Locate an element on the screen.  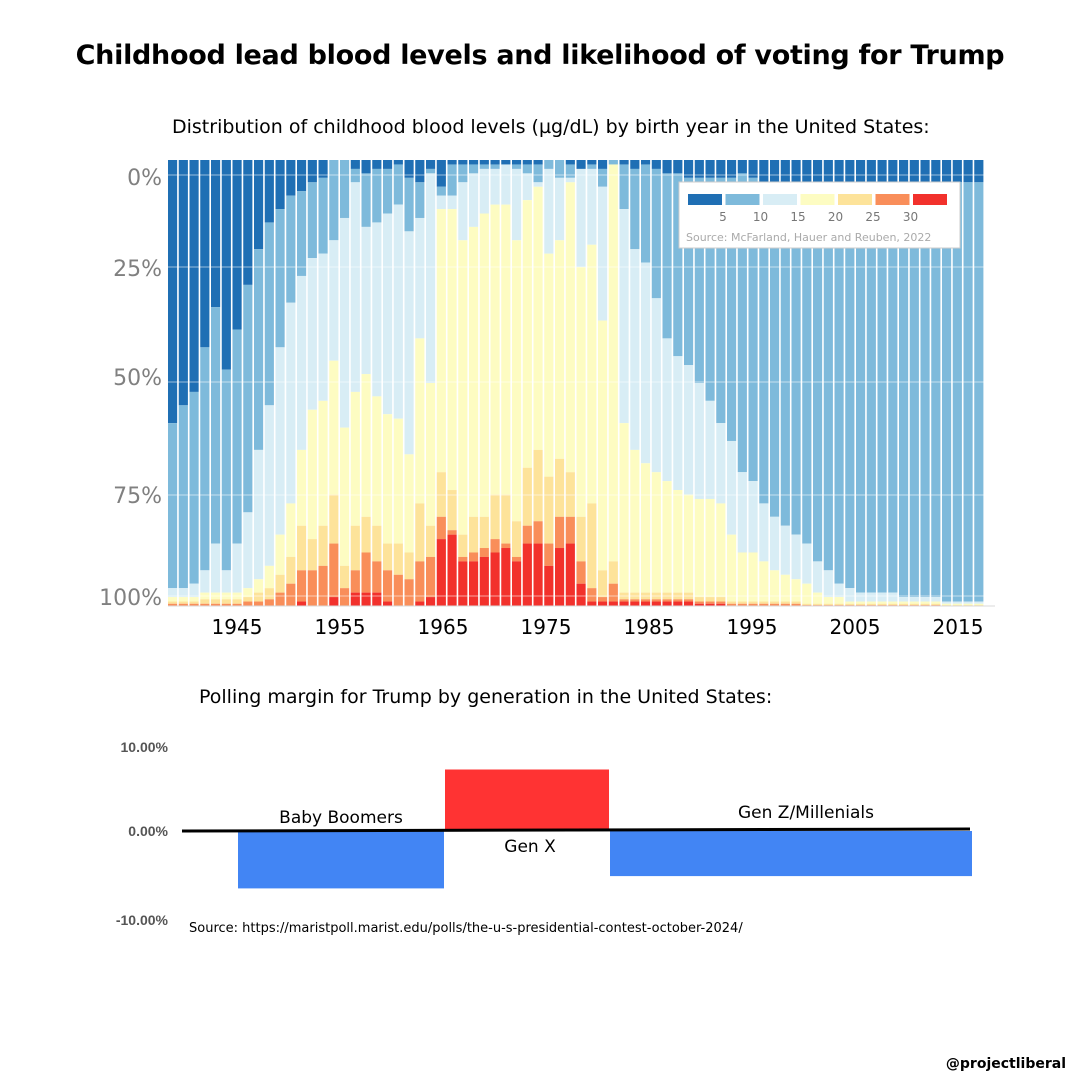
x-tick-label: 1995 is located at coordinates (752, 627).